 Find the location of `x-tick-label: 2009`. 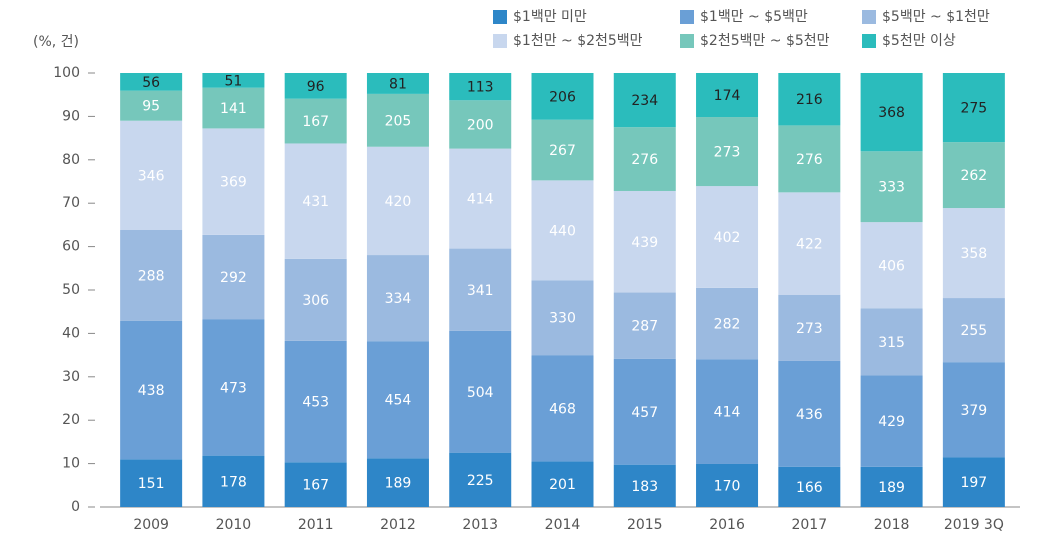

x-tick-label: 2009 is located at coordinates (151, 525).